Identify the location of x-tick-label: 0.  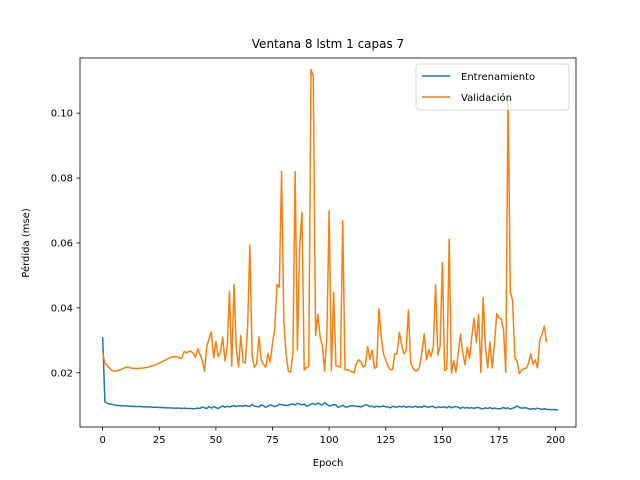
(102, 440).